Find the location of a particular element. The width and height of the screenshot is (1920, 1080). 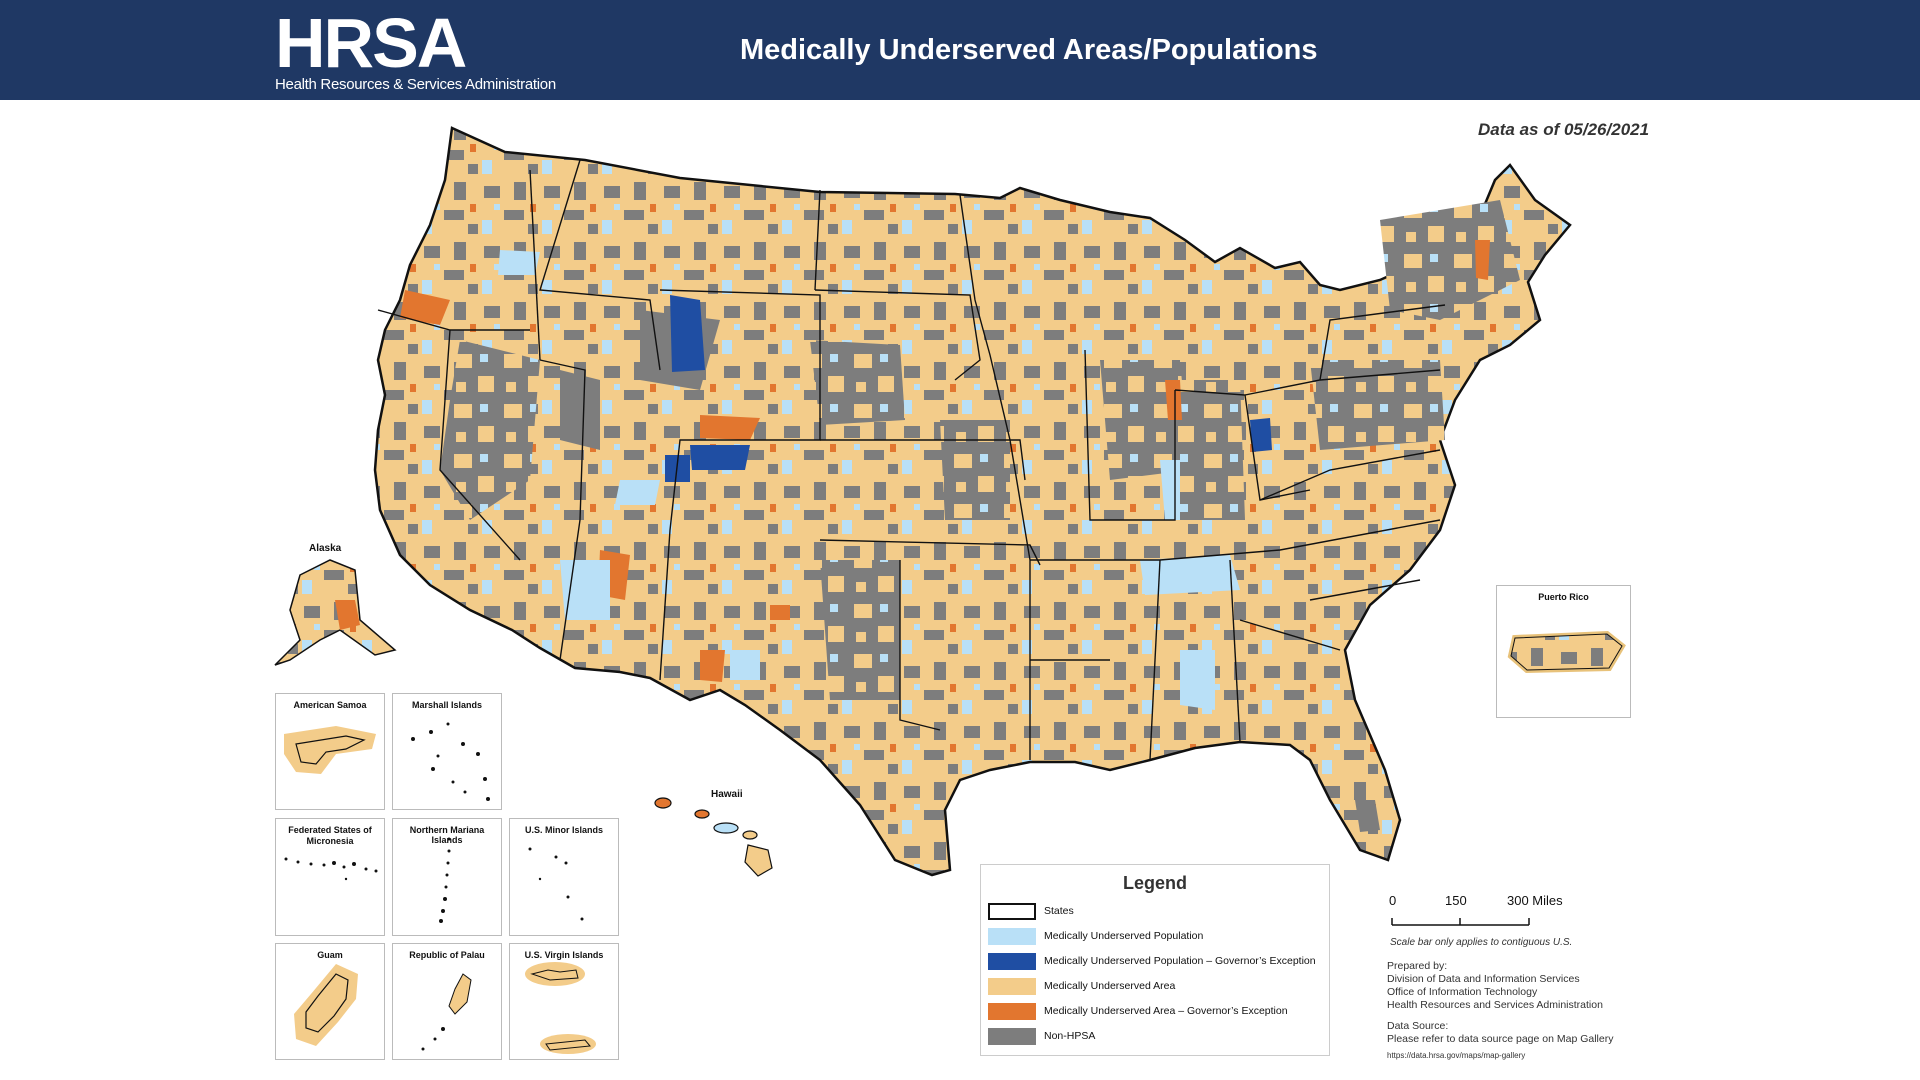

minor-islands-label: U.S. Minor Islands is located at coordinates (563, 830).